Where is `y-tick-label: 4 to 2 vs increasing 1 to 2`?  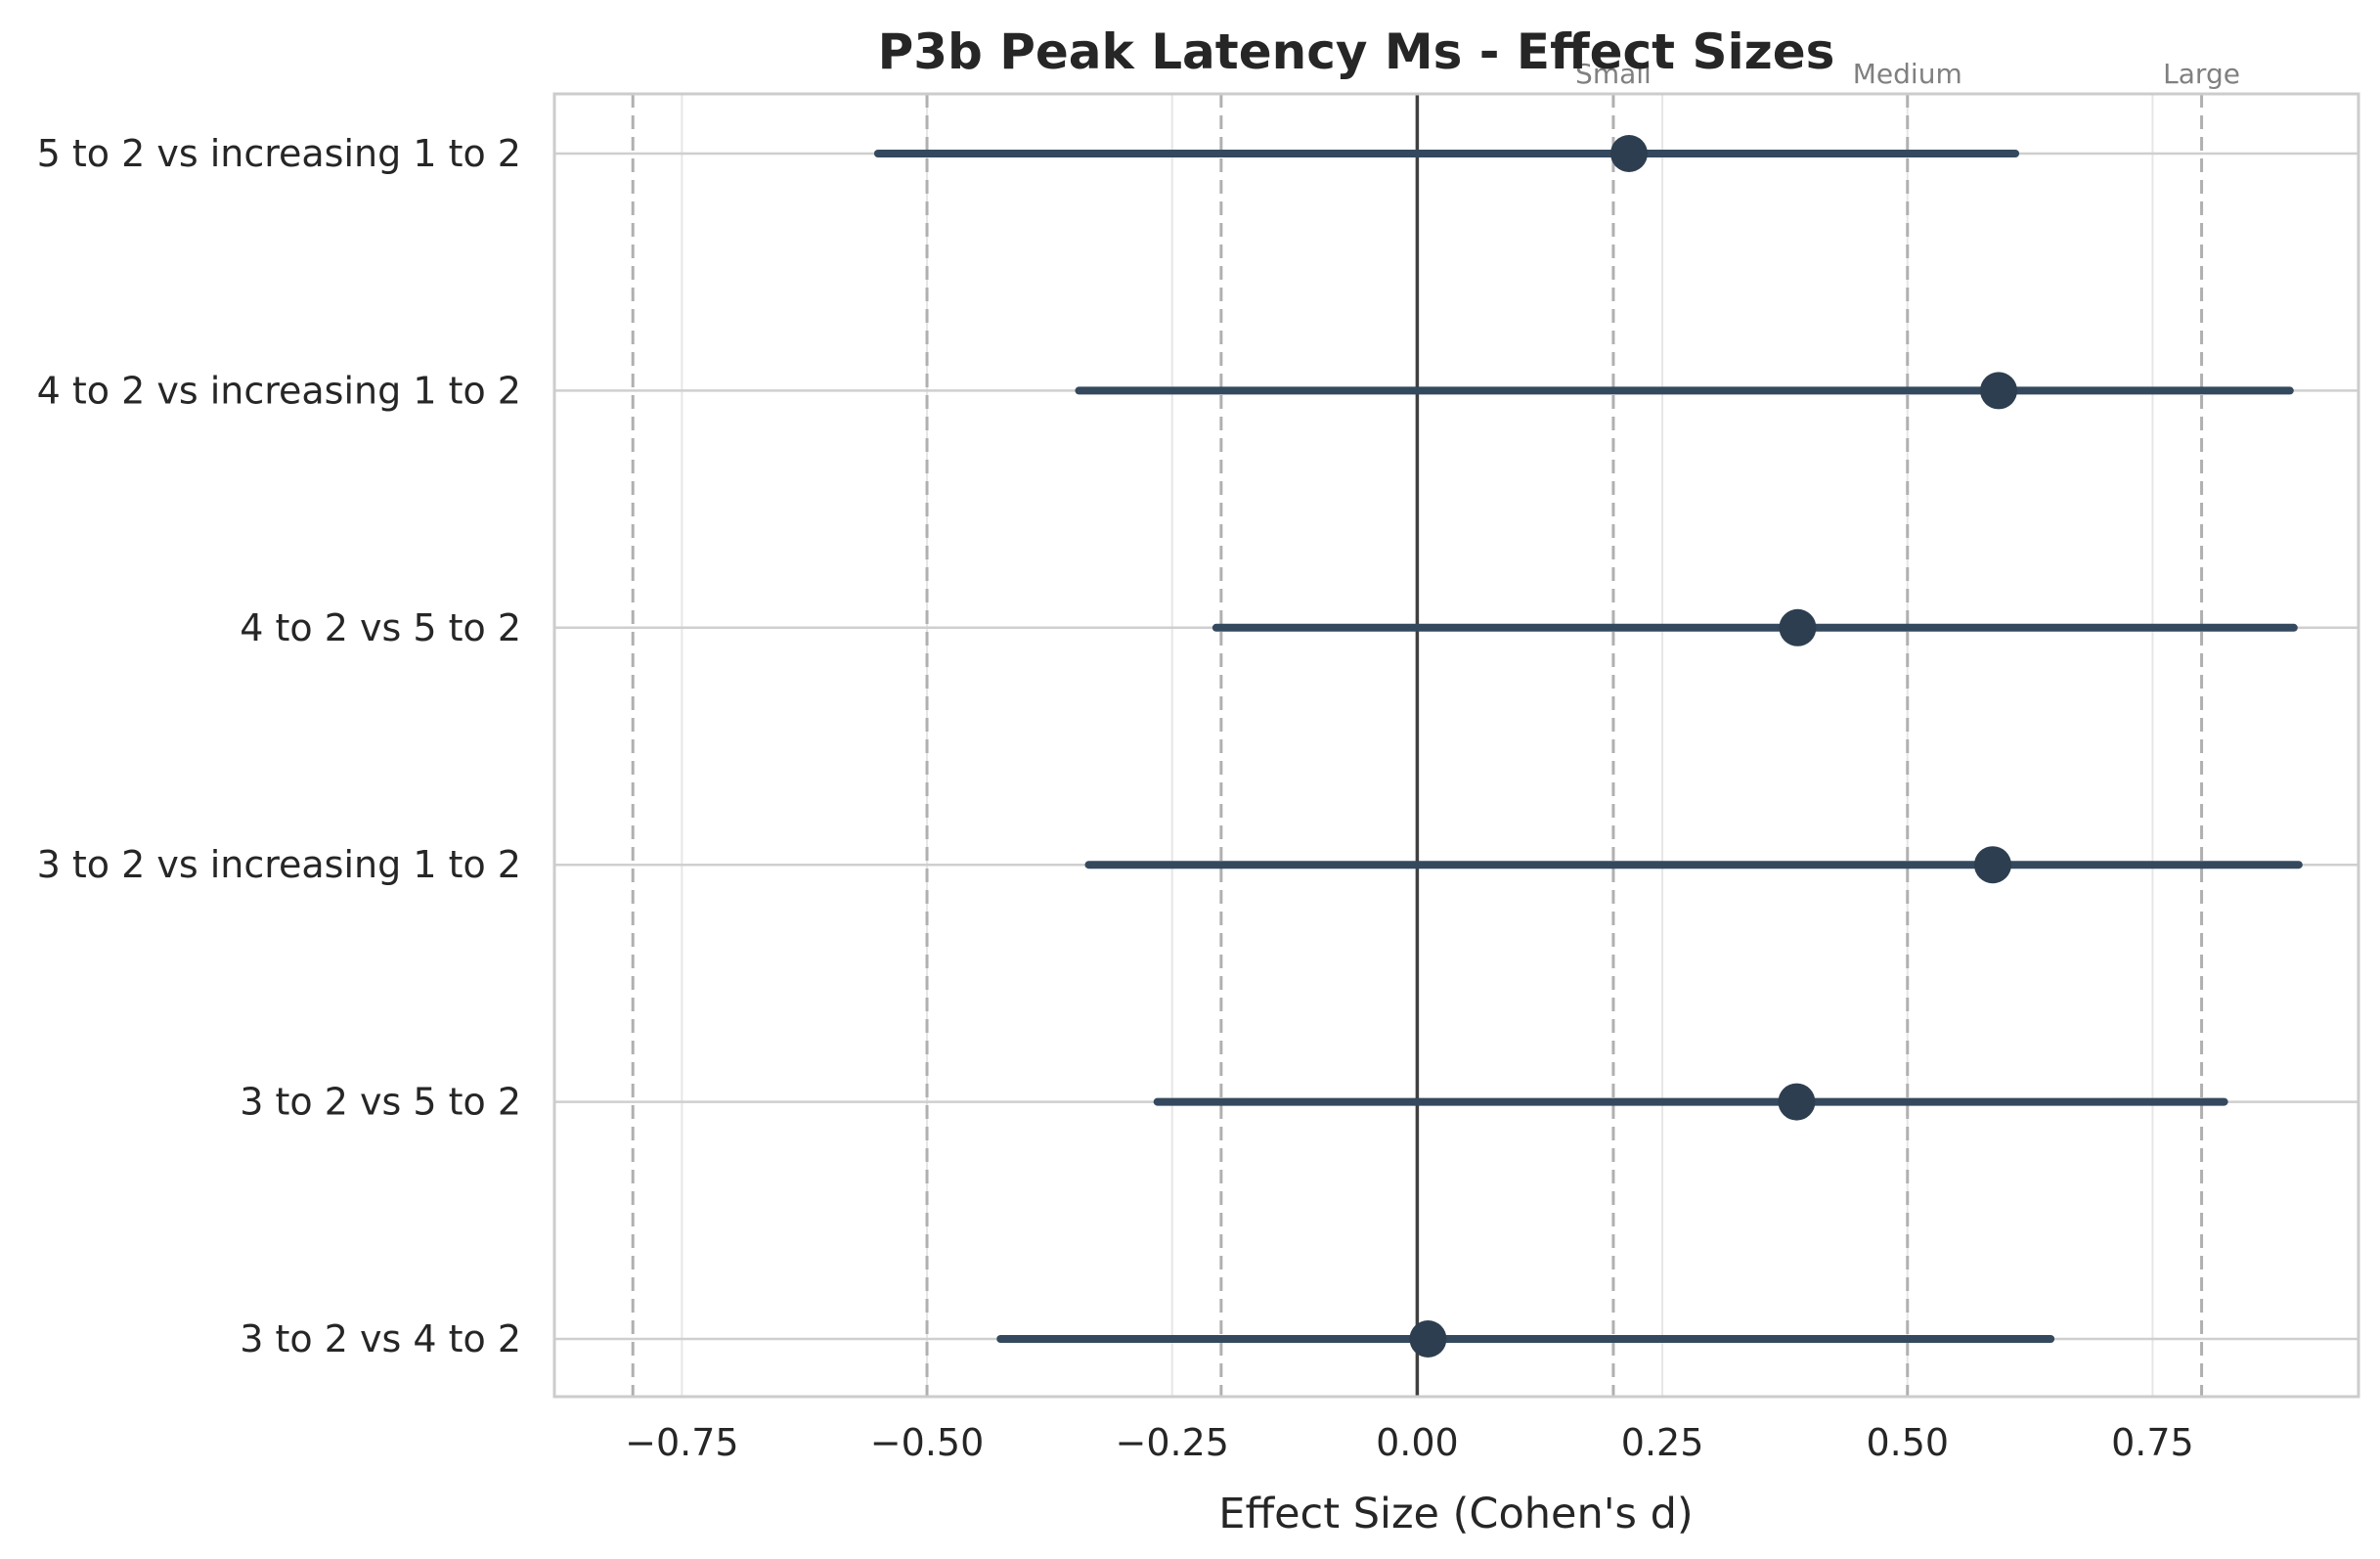
y-tick-label: 4 to 2 vs increasing 1 to 2 is located at coordinates (279, 390).